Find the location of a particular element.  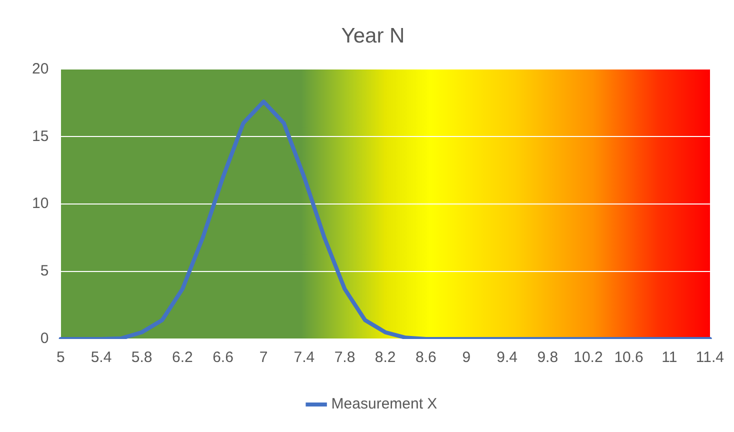

x-tick-label: 11.4 is located at coordinates (710, 357).